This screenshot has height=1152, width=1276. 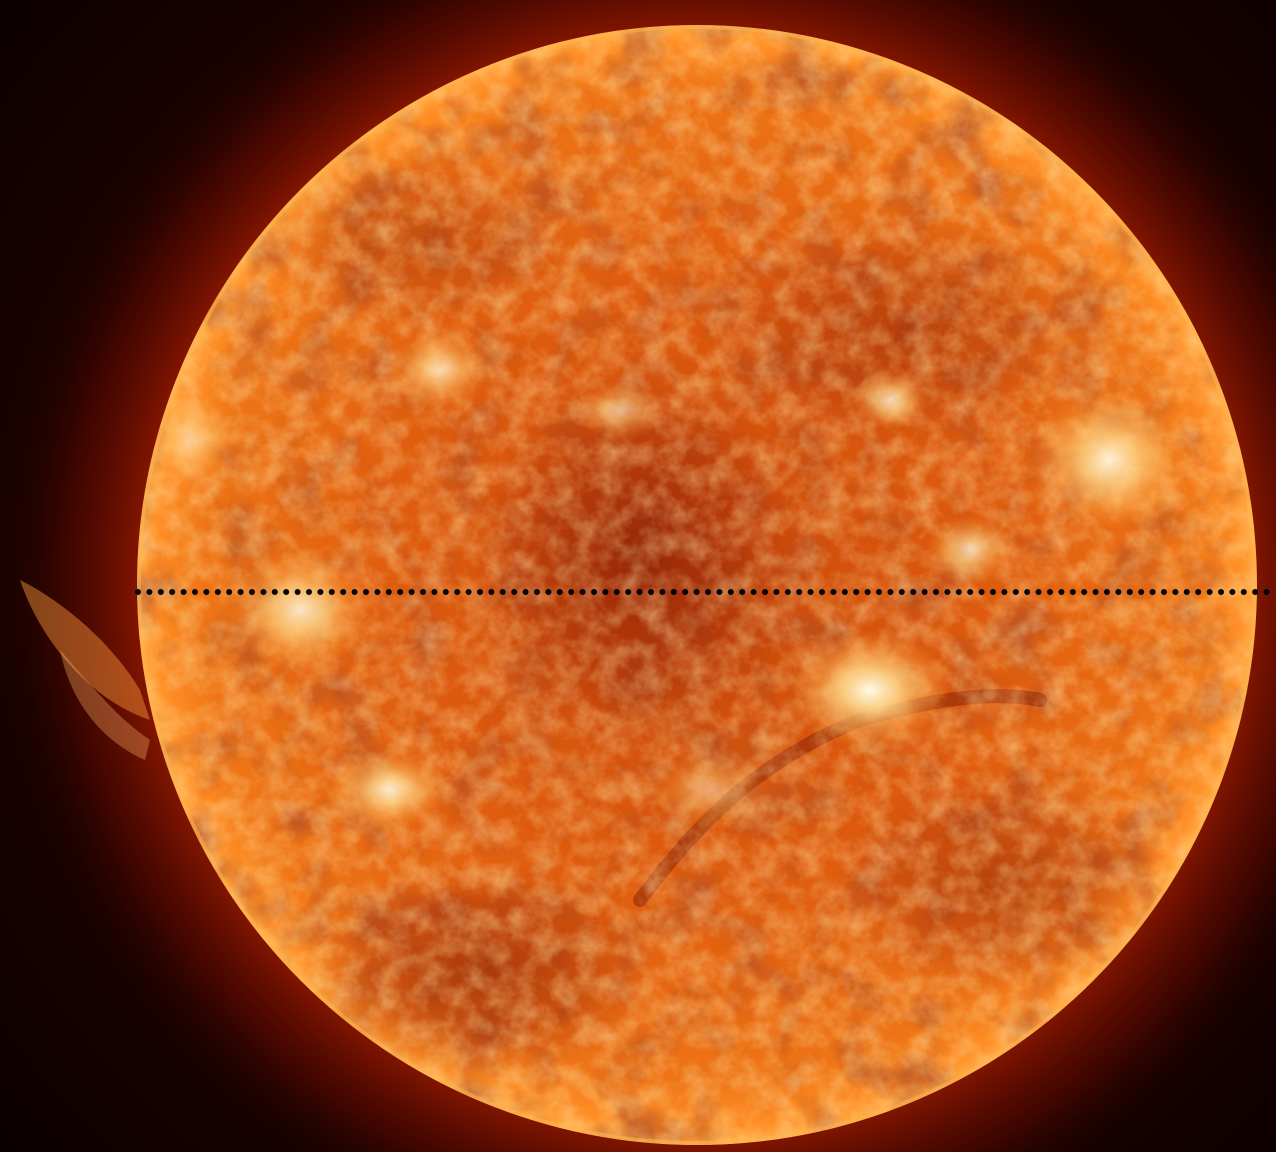 I want to click on prominence, so click(x=85, y=650).